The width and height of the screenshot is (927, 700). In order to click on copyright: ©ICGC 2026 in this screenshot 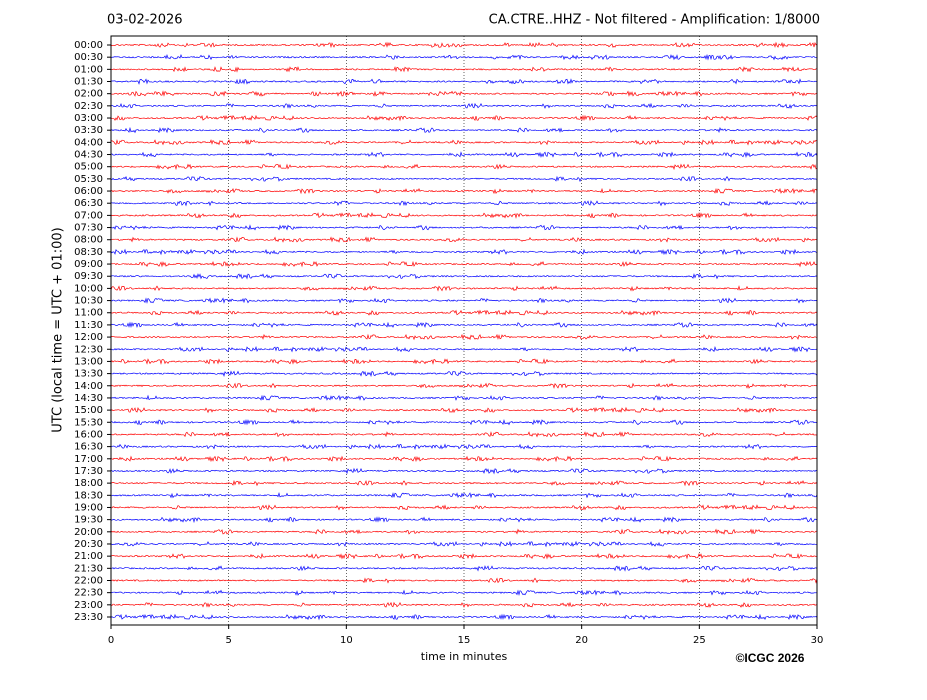, I will do `click(770, 658)`.